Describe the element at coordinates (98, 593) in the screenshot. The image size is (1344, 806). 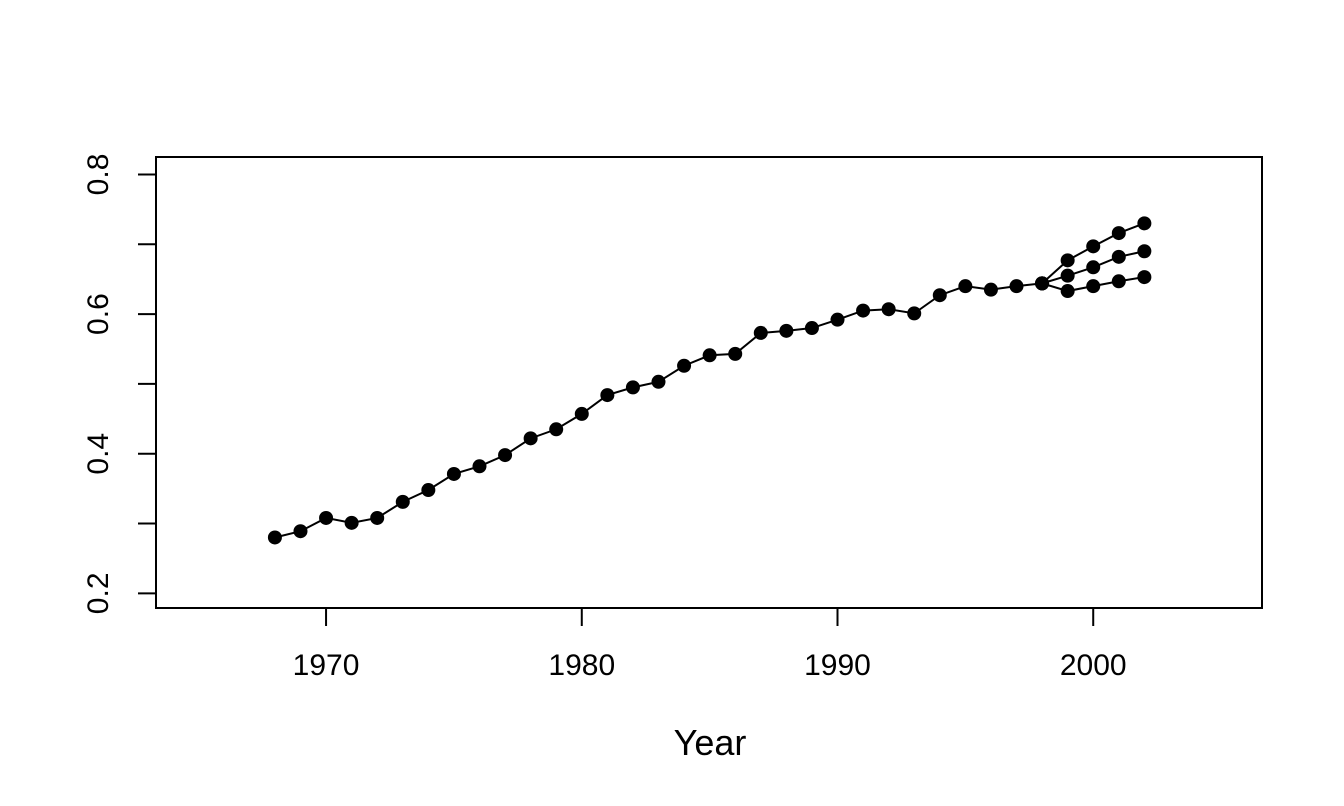
I see `y-tick-label: 0.2` at that location.